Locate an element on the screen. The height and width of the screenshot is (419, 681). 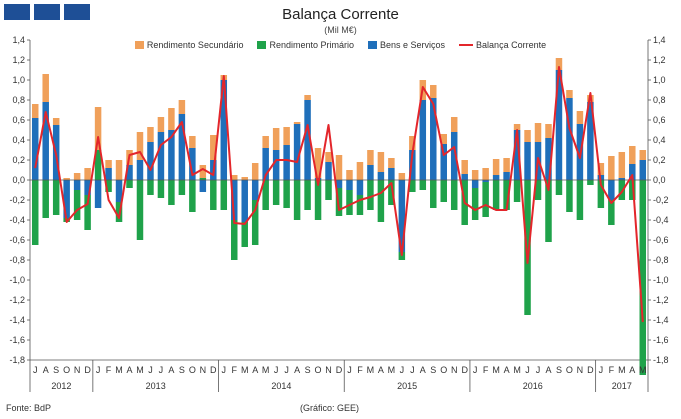
y-tick-label-left: 0,6 is located at coordinates (18, 120).